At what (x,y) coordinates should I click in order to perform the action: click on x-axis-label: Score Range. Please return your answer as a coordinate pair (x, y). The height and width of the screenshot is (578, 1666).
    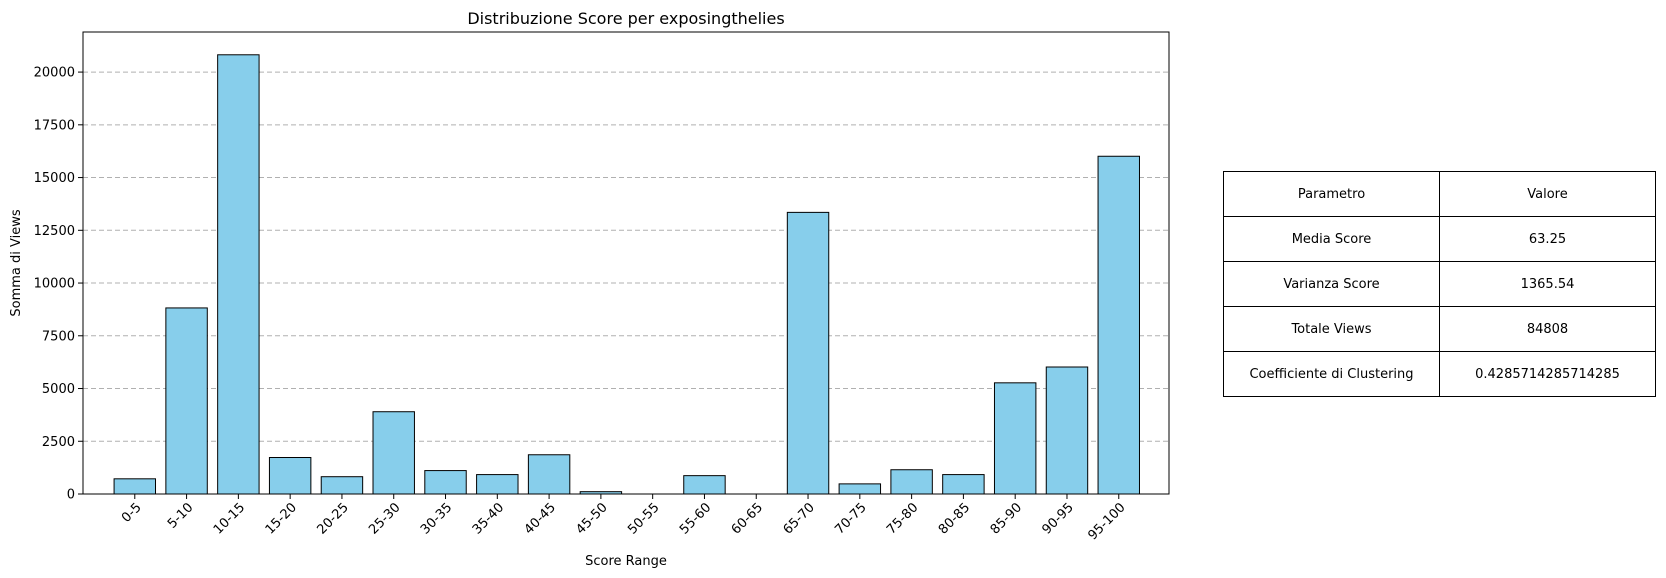
    Looking at the image, I should click on (626, 561).